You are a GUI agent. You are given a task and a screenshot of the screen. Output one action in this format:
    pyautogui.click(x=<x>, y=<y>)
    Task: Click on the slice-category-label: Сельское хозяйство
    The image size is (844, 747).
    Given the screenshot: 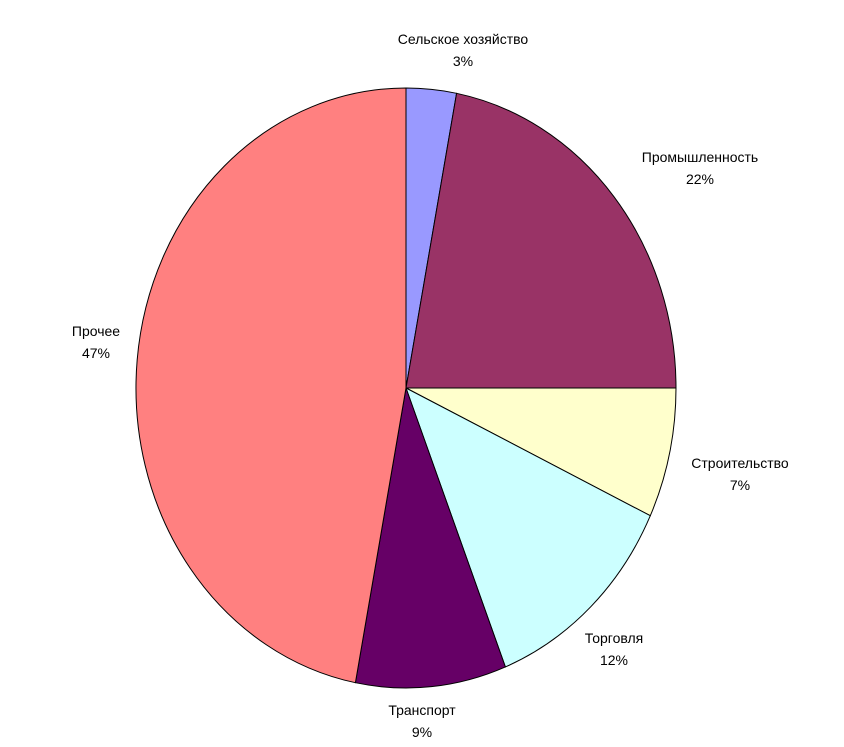 What is the action you would take?
    pyautogui.click(x=463, y=39)
    